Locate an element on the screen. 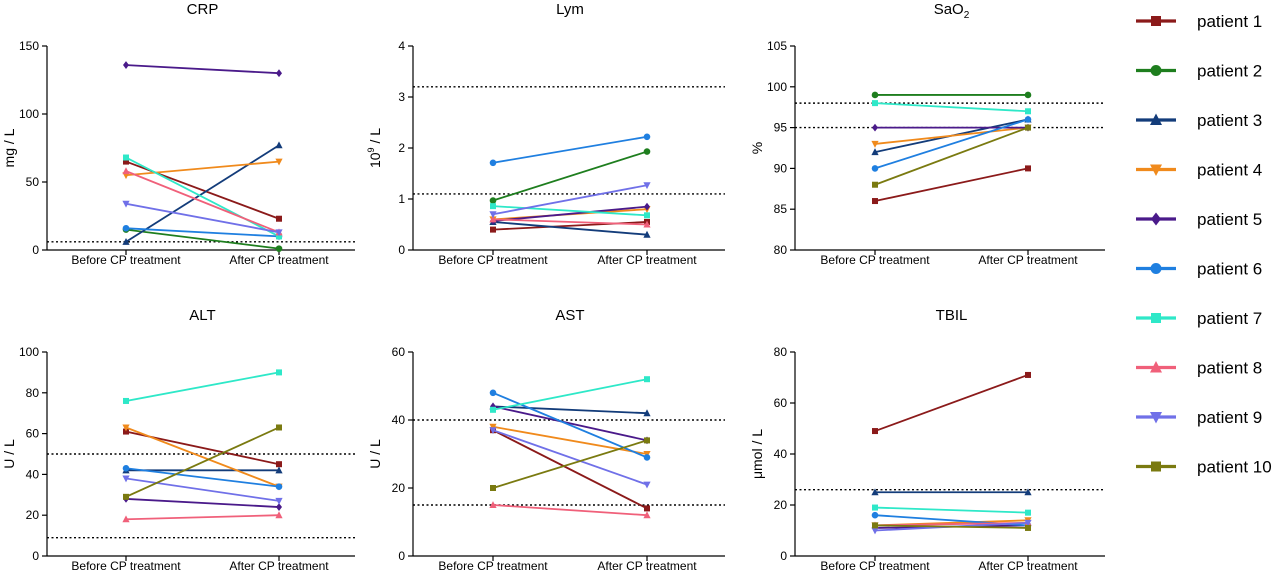 The height and width of the screenshot is (575, 1280). legend-item-patient-3: patient 3 is located at coordinates (1199, 120).